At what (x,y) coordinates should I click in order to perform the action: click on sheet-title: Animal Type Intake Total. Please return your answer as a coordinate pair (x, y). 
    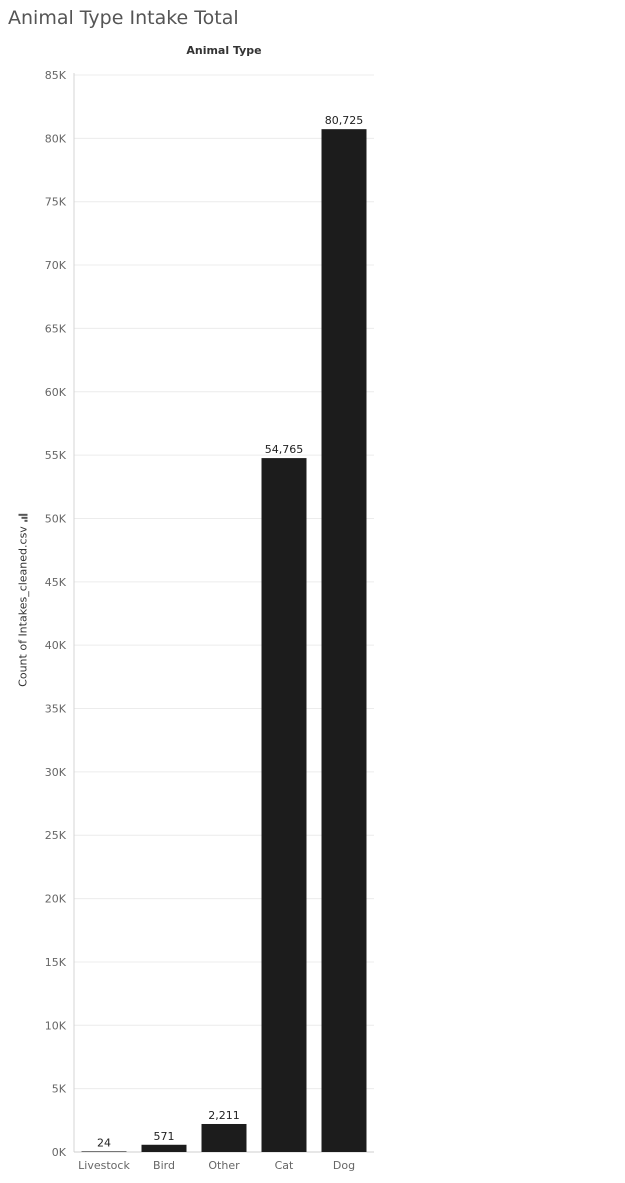
    Looking at the image, I should click on (123, 18).